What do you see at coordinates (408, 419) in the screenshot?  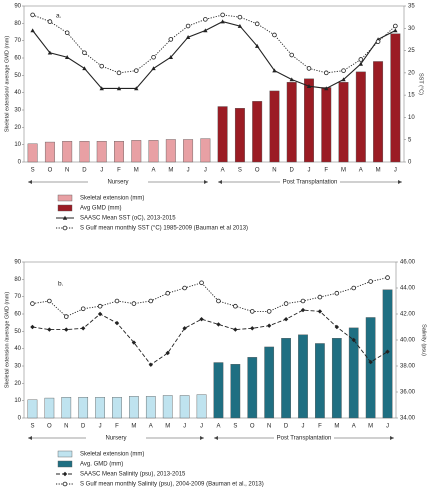 I see `y2-tick-label: 34.00` at bounding box center [408, 419].